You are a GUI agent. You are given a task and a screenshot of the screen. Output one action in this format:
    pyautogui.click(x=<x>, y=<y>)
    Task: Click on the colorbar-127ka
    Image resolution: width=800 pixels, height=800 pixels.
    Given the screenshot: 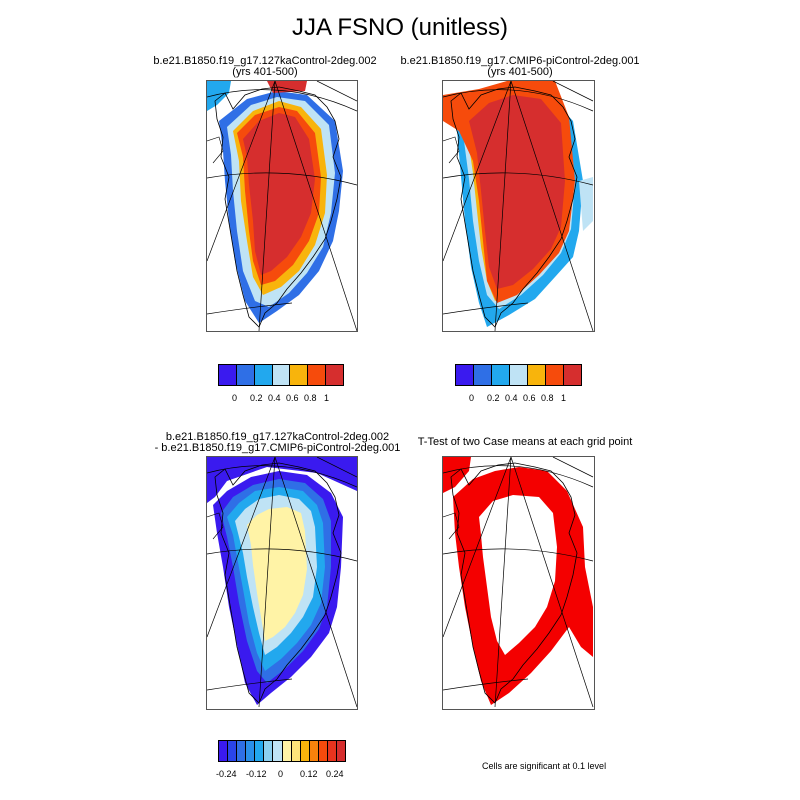 What is the action you would take?
    pyautogui.click(x=281, y=375)
    